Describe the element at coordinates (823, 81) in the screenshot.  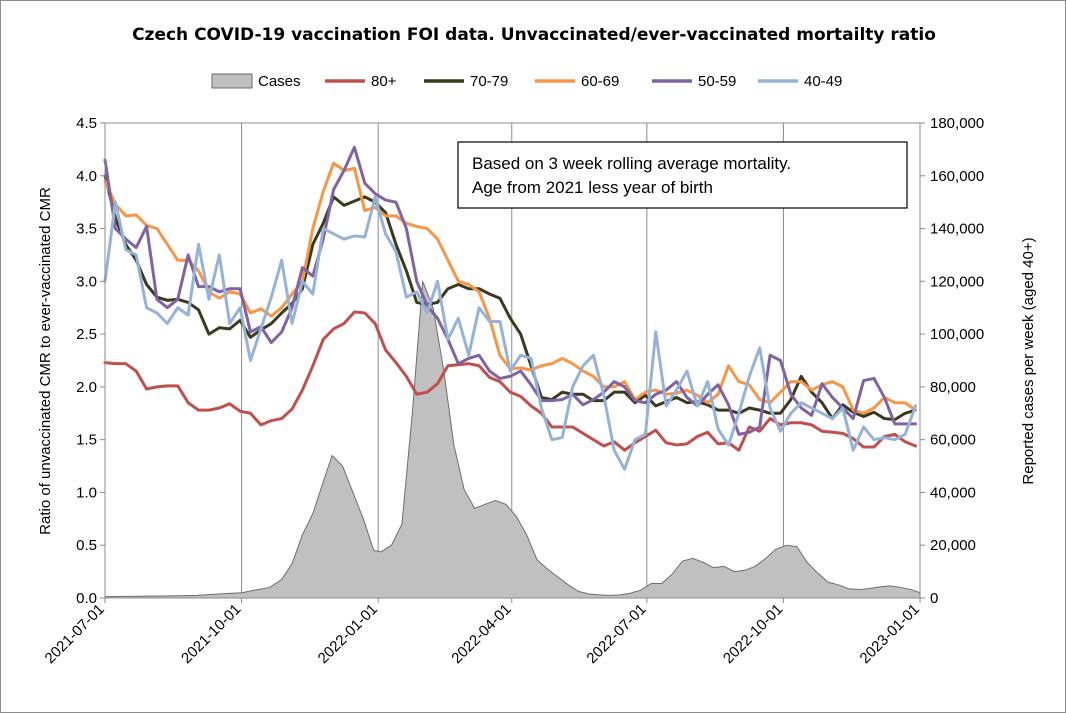
I see `legend-label-40-49: 40-49` at that location.